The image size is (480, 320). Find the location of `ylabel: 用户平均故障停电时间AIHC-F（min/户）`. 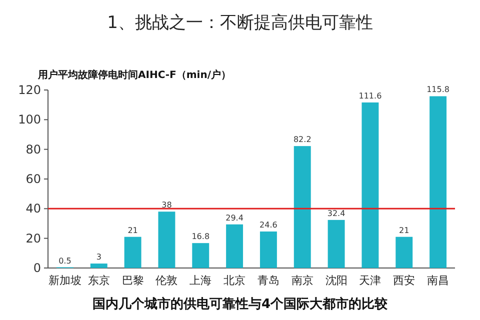

ylabel: 用户平均故障停电时间AIHC-F（min/户） is located at coordinates (134, 75).